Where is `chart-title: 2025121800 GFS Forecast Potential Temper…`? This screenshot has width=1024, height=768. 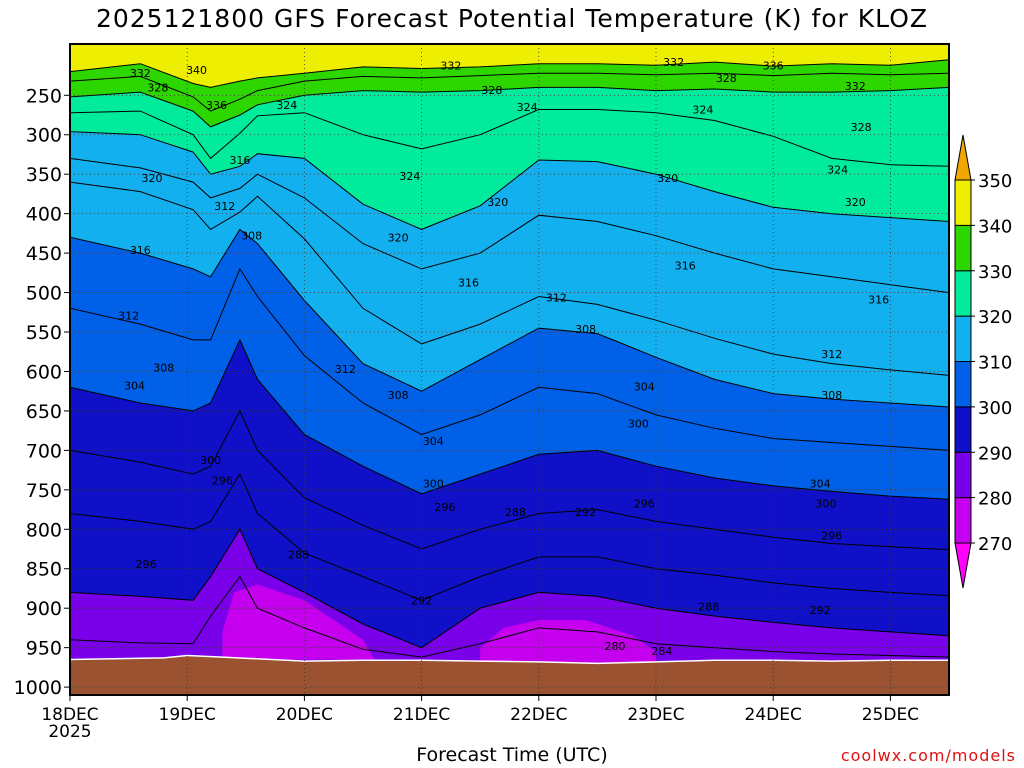 chart-title: 2025121800 GFS Forecast Potential Temper… is located at coordinates (512, 18).